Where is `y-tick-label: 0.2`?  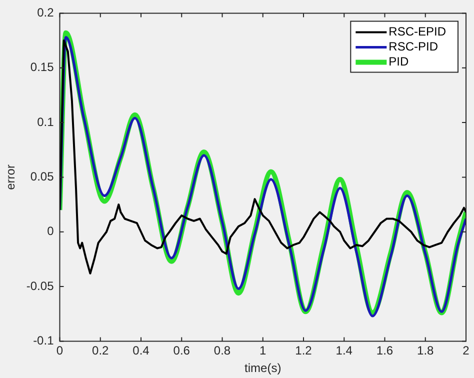 y-tick-label: 0.2 is located at coordinates (45, 13).